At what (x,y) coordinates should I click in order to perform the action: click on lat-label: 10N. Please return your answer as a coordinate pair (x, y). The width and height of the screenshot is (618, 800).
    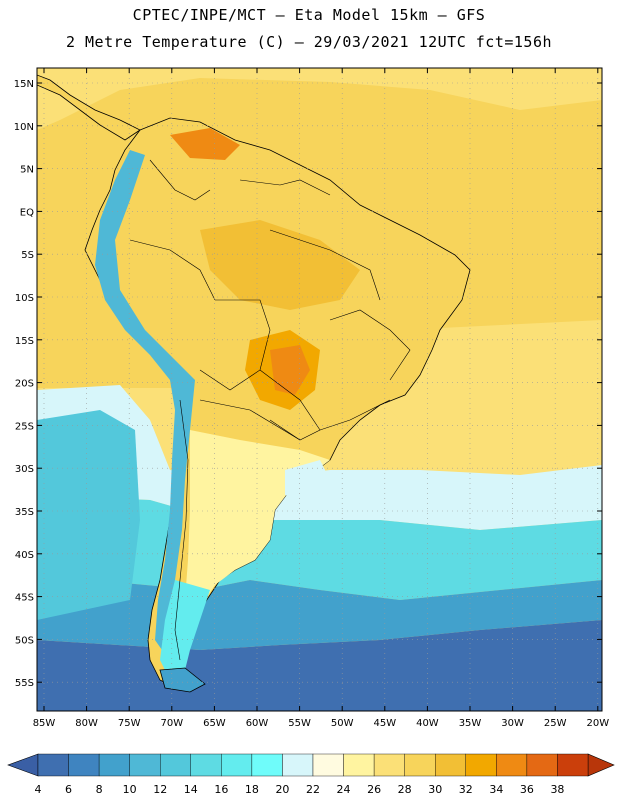
    Looking at the image, I should click on (24, 127).